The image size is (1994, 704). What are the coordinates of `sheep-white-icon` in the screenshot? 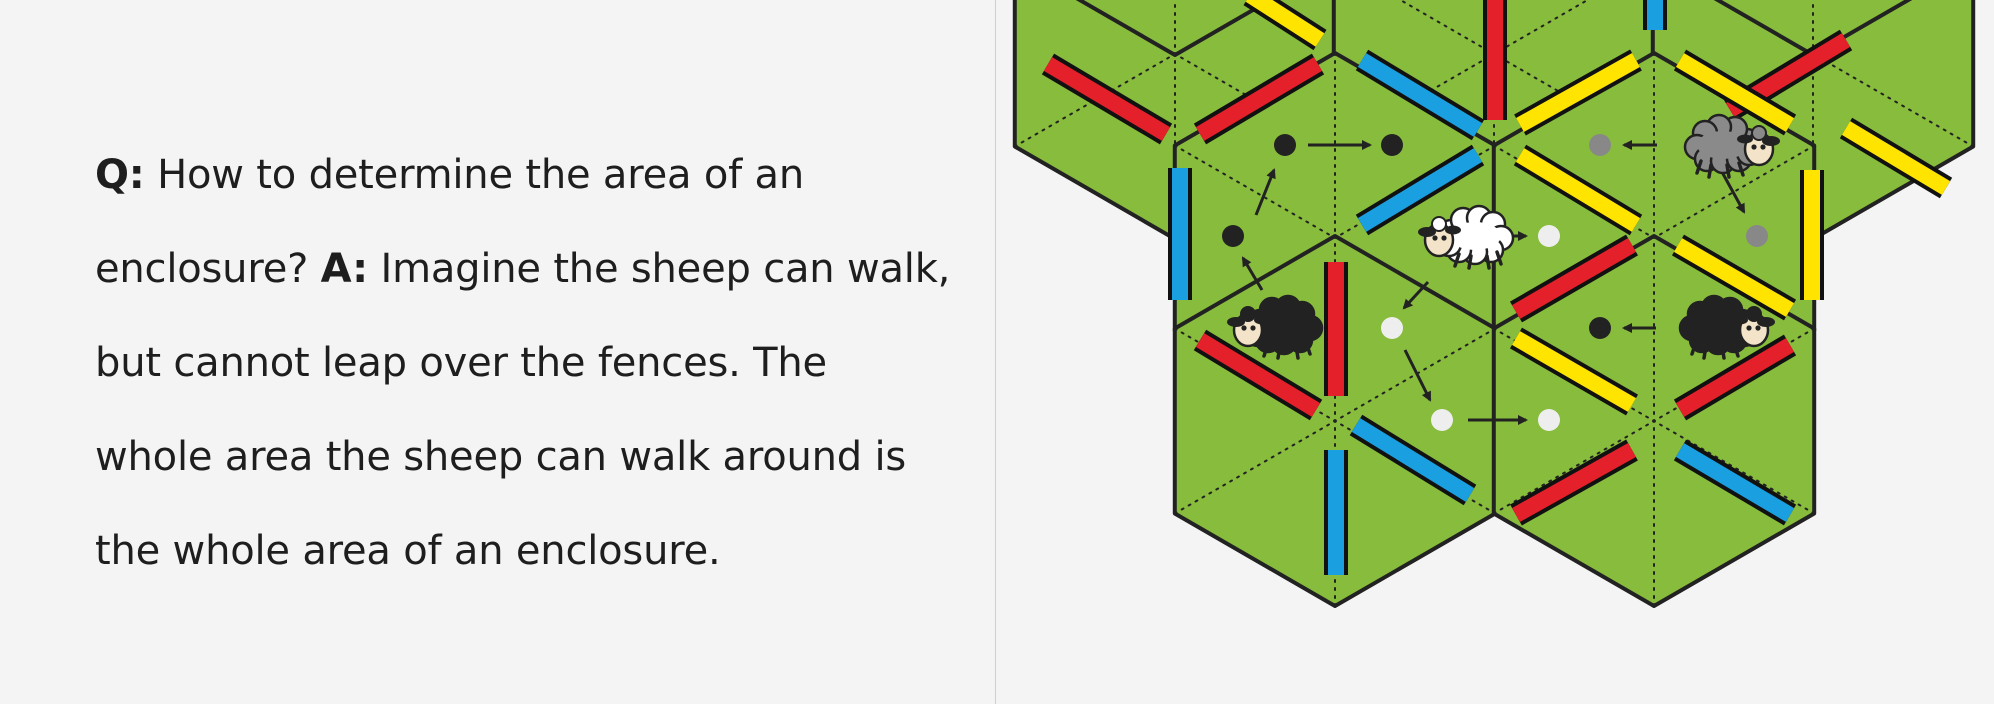 It's located at (1466, 237).